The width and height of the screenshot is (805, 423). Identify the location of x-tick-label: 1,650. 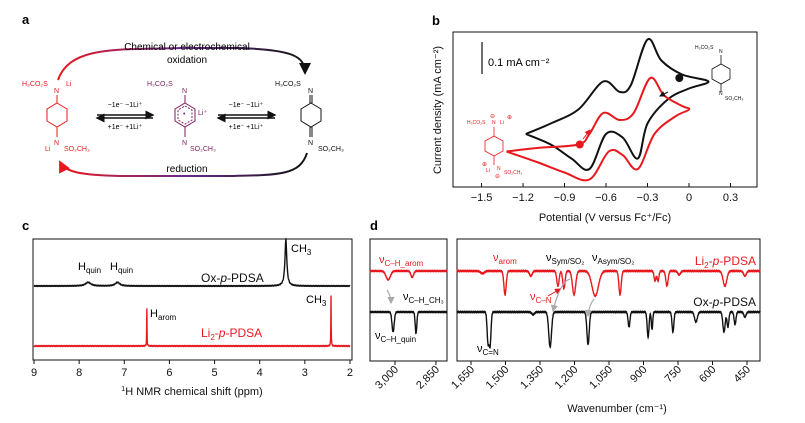
(463, 378).